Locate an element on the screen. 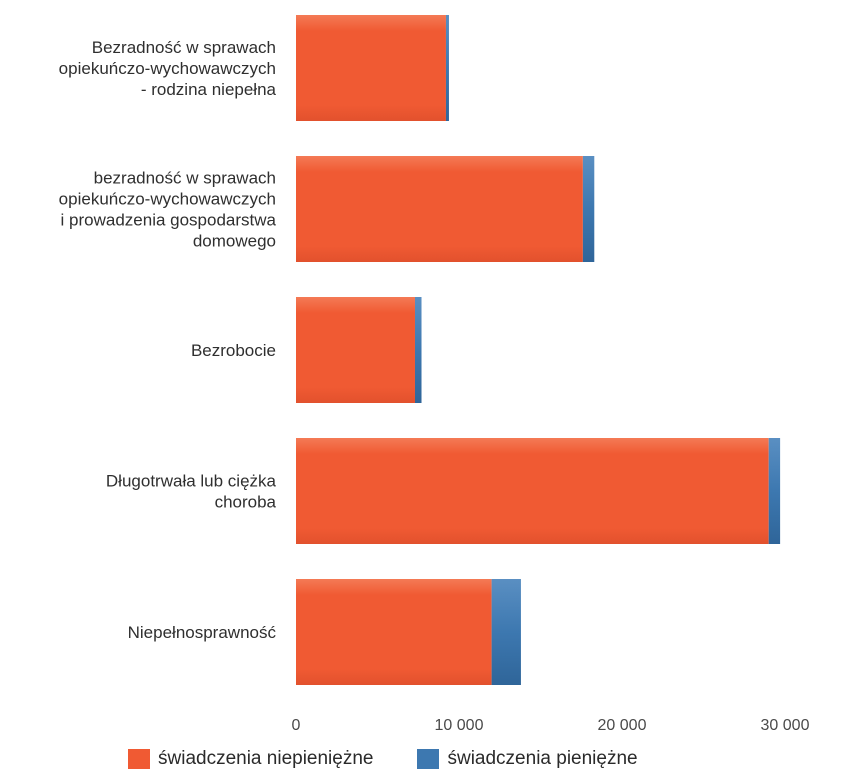 The height and width of the screenshot is (780, 864). category-label-line: Bezrobocie is located at coordinates (233, 350).